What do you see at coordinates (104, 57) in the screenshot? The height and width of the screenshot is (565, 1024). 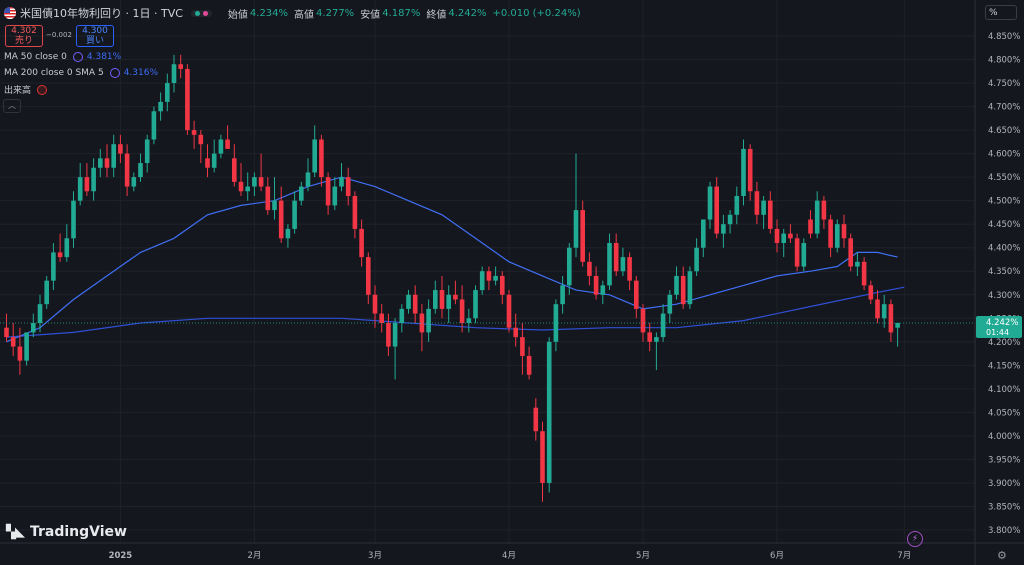 I see `ma50-value: 4.381%` at bounding box center [104, 57].